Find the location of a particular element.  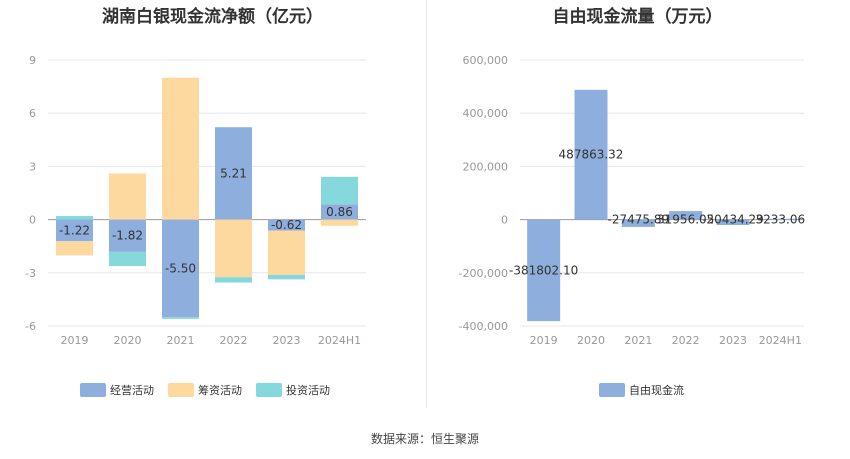

data-label: -5.50 is located at coordinates (180, 268).